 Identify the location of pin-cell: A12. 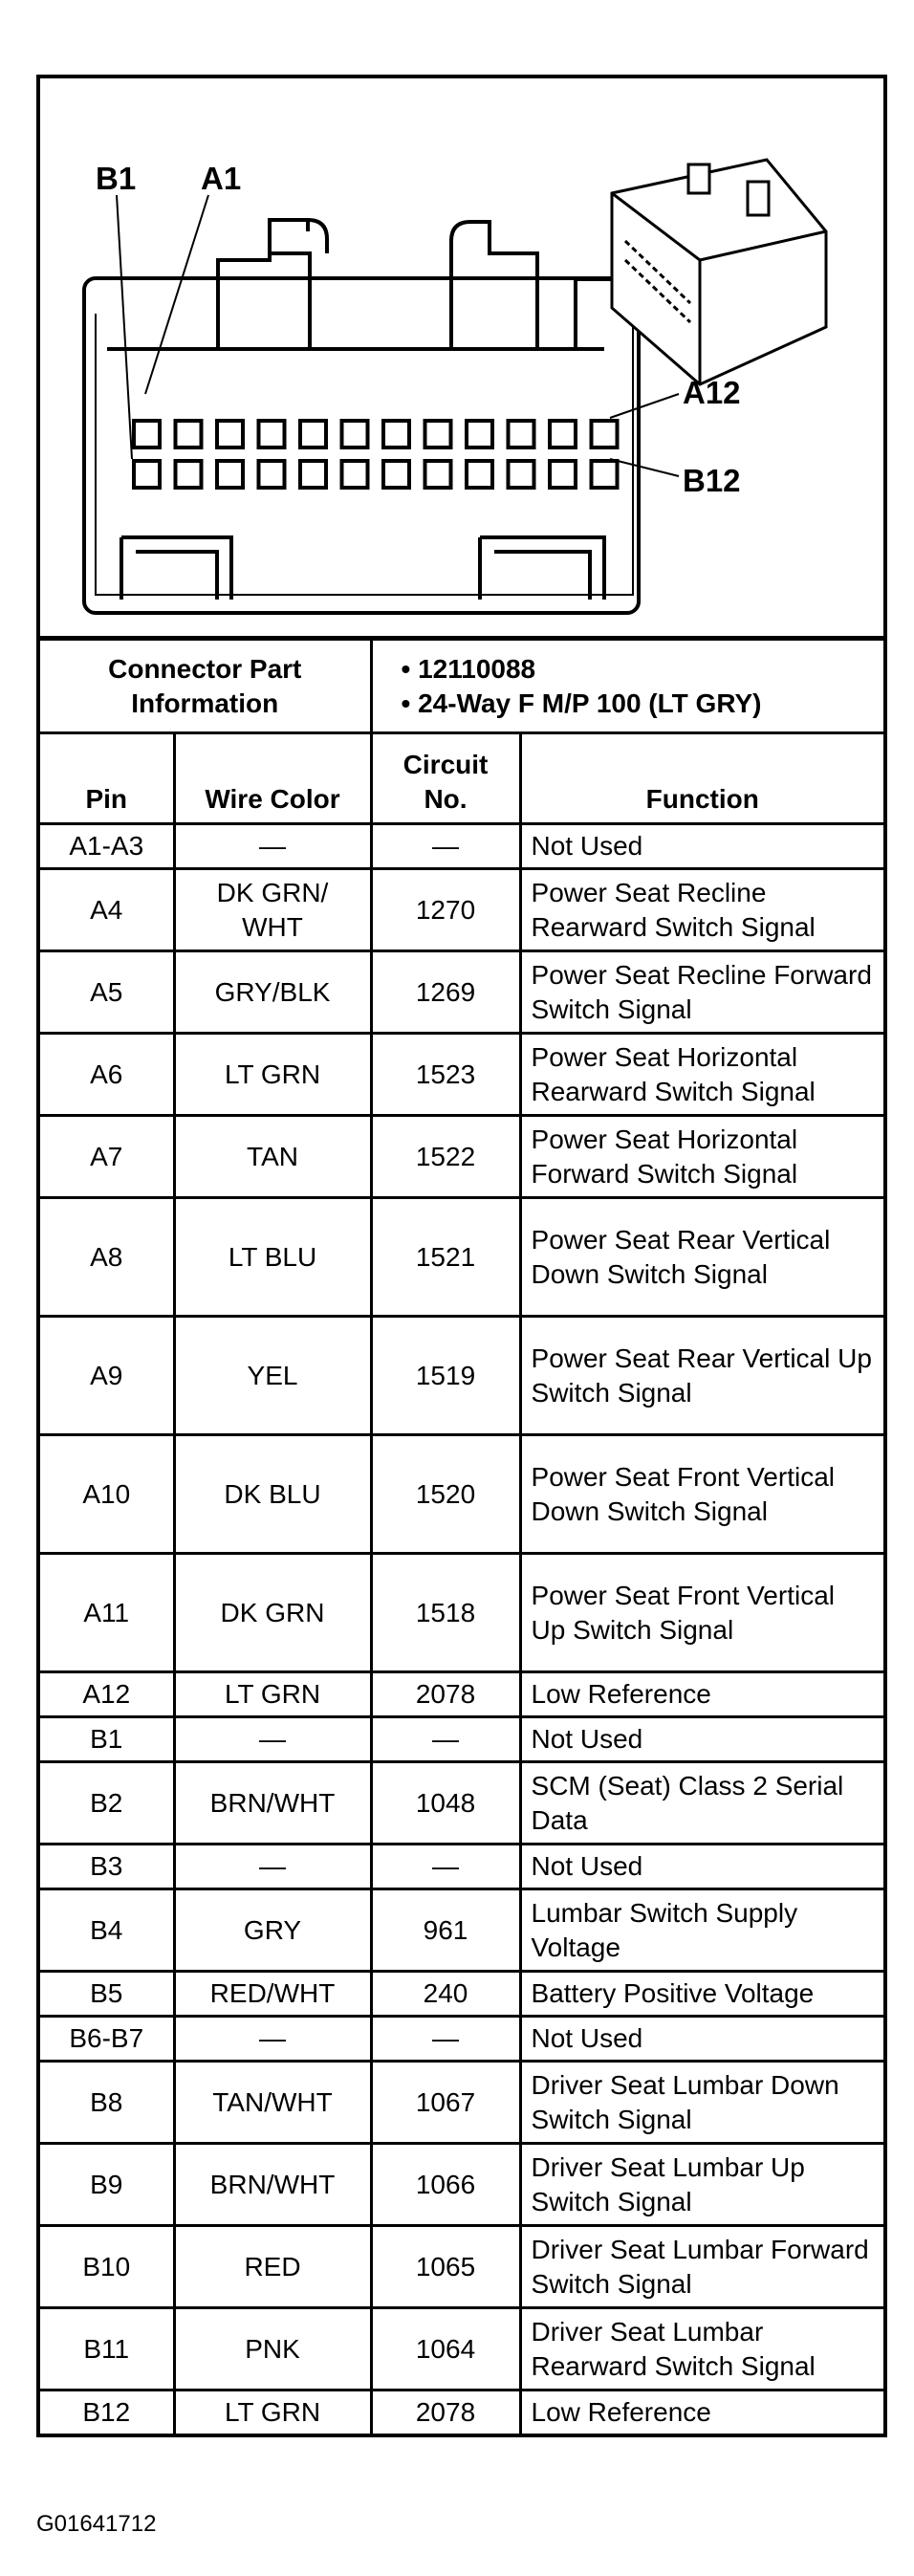
(108, 1694).